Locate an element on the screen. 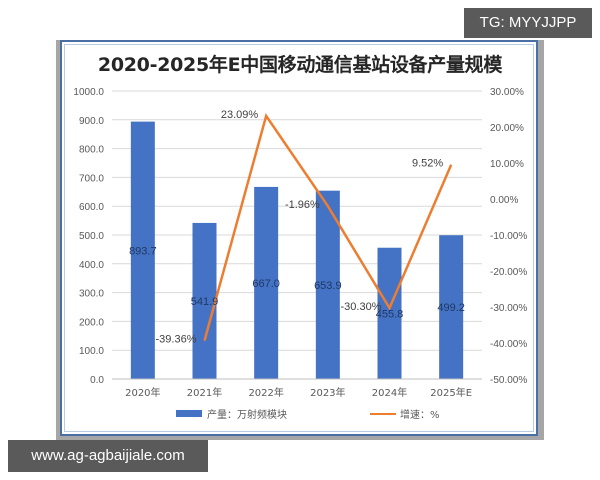 The height and width of the screenshot is (480, 600). bar-value-label: 499.2 is located at coordinates (451, 308).